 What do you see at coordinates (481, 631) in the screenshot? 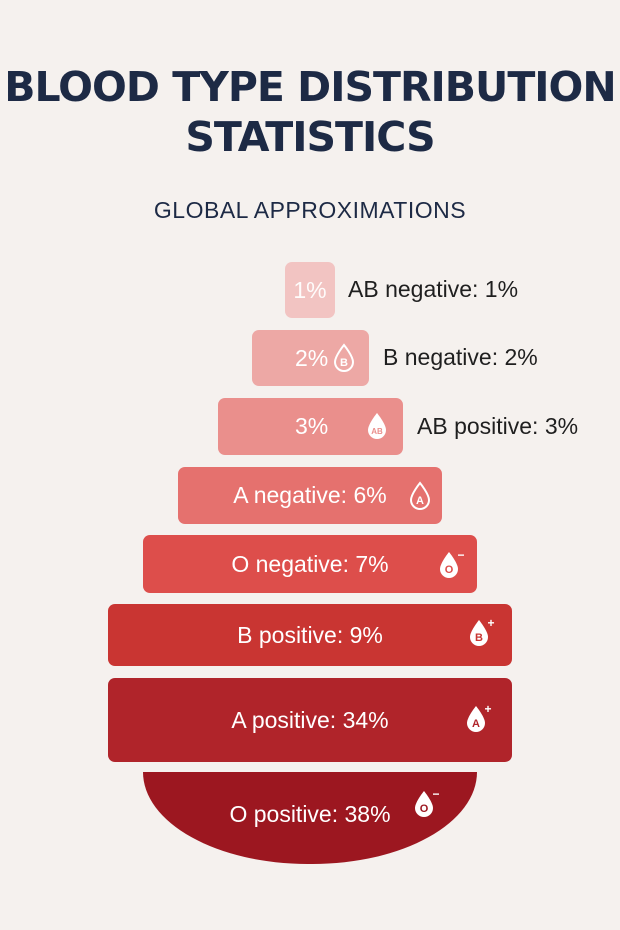
I see `b-positive-icon: B +` at bounding box center [481, 631].